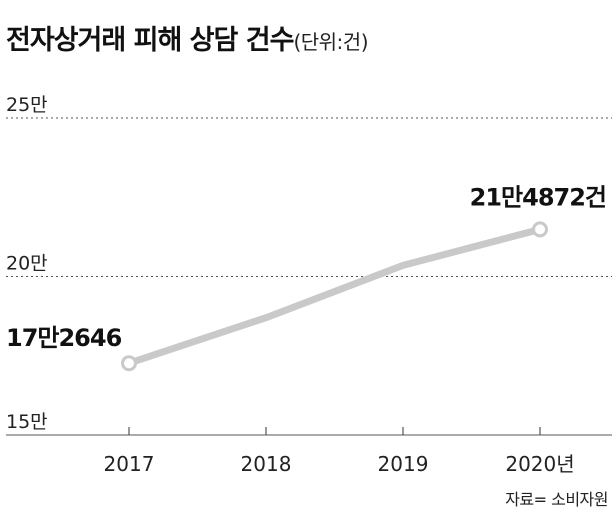  I want to click on x-tick-label-2: 2019, so click(403, 464).